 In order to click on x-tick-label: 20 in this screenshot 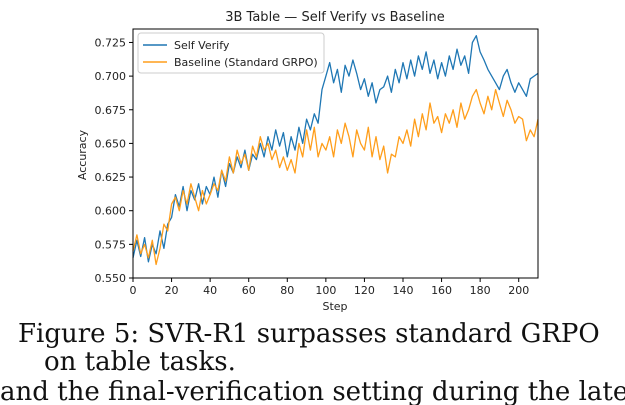, I will do `click(172, 290)`.